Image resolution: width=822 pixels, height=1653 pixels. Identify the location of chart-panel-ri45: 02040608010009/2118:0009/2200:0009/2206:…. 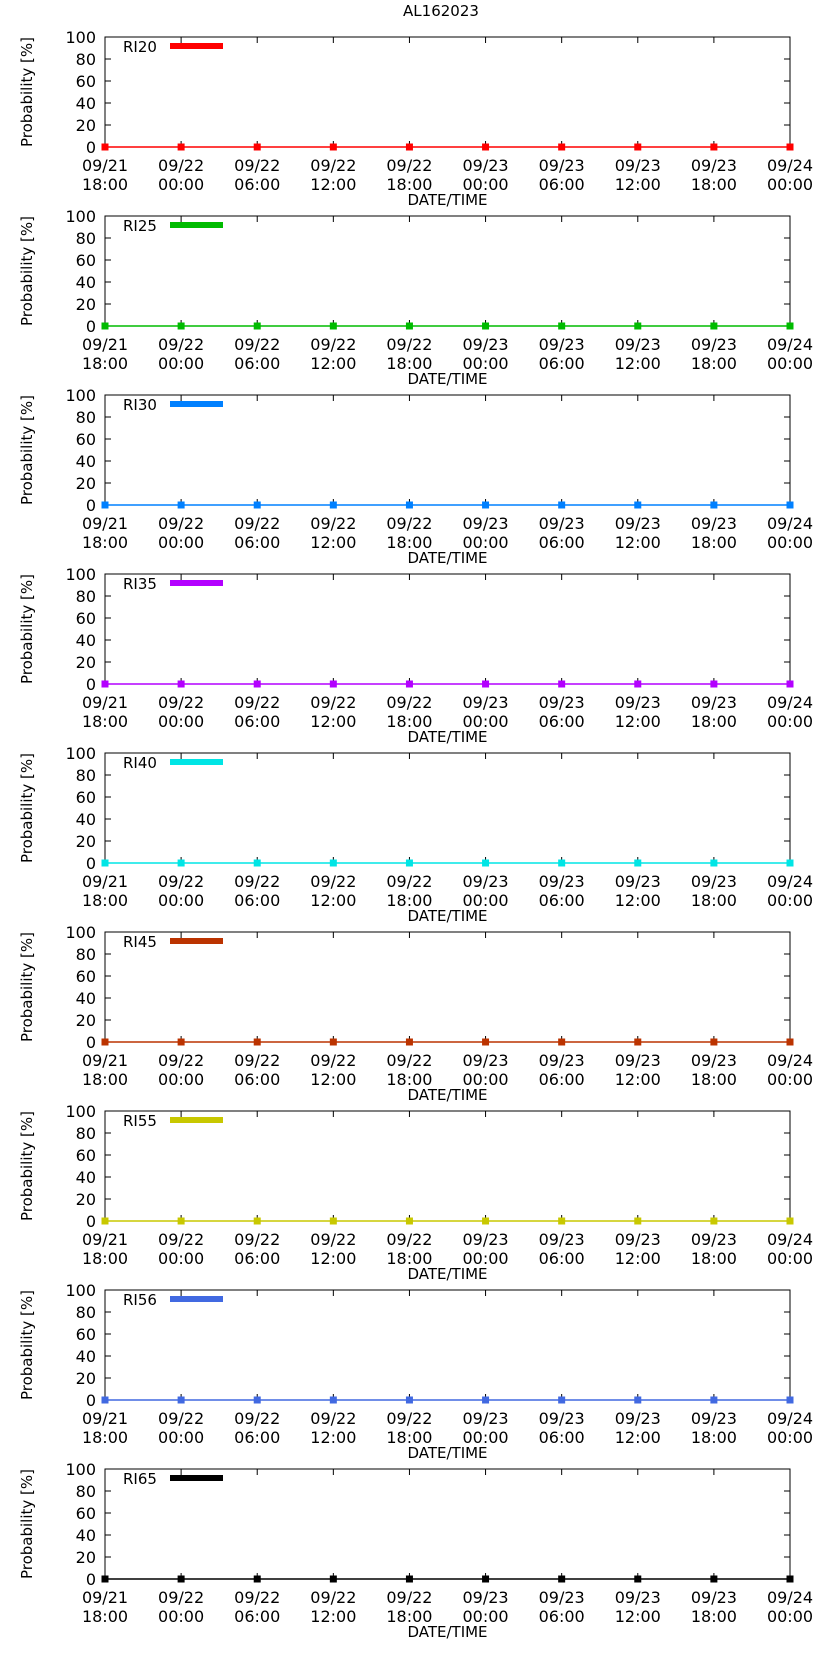
(415, 1013).